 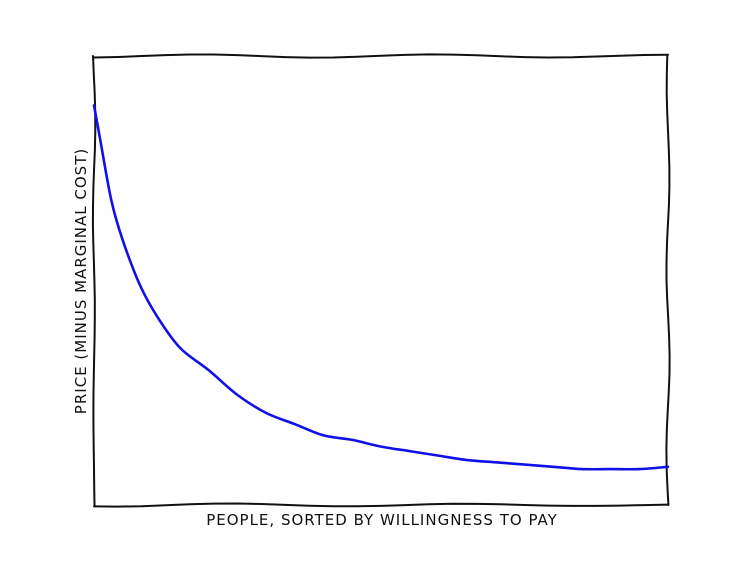 What do you see at coordinates (94, 280) in the screenshot?
I see `frame-left` at bounding box center [94, 280].